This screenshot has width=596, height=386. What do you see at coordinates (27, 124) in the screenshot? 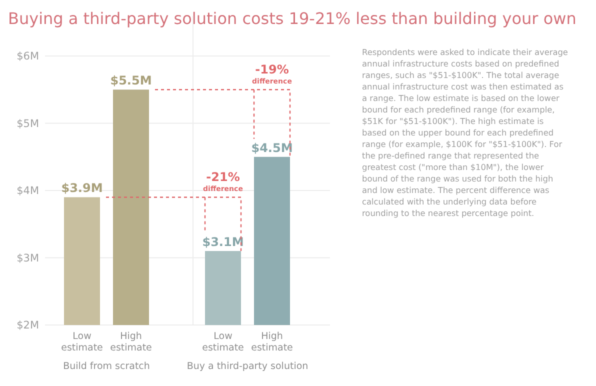
I see `y-tick-label: $5M` at bounding box center [27, 124].